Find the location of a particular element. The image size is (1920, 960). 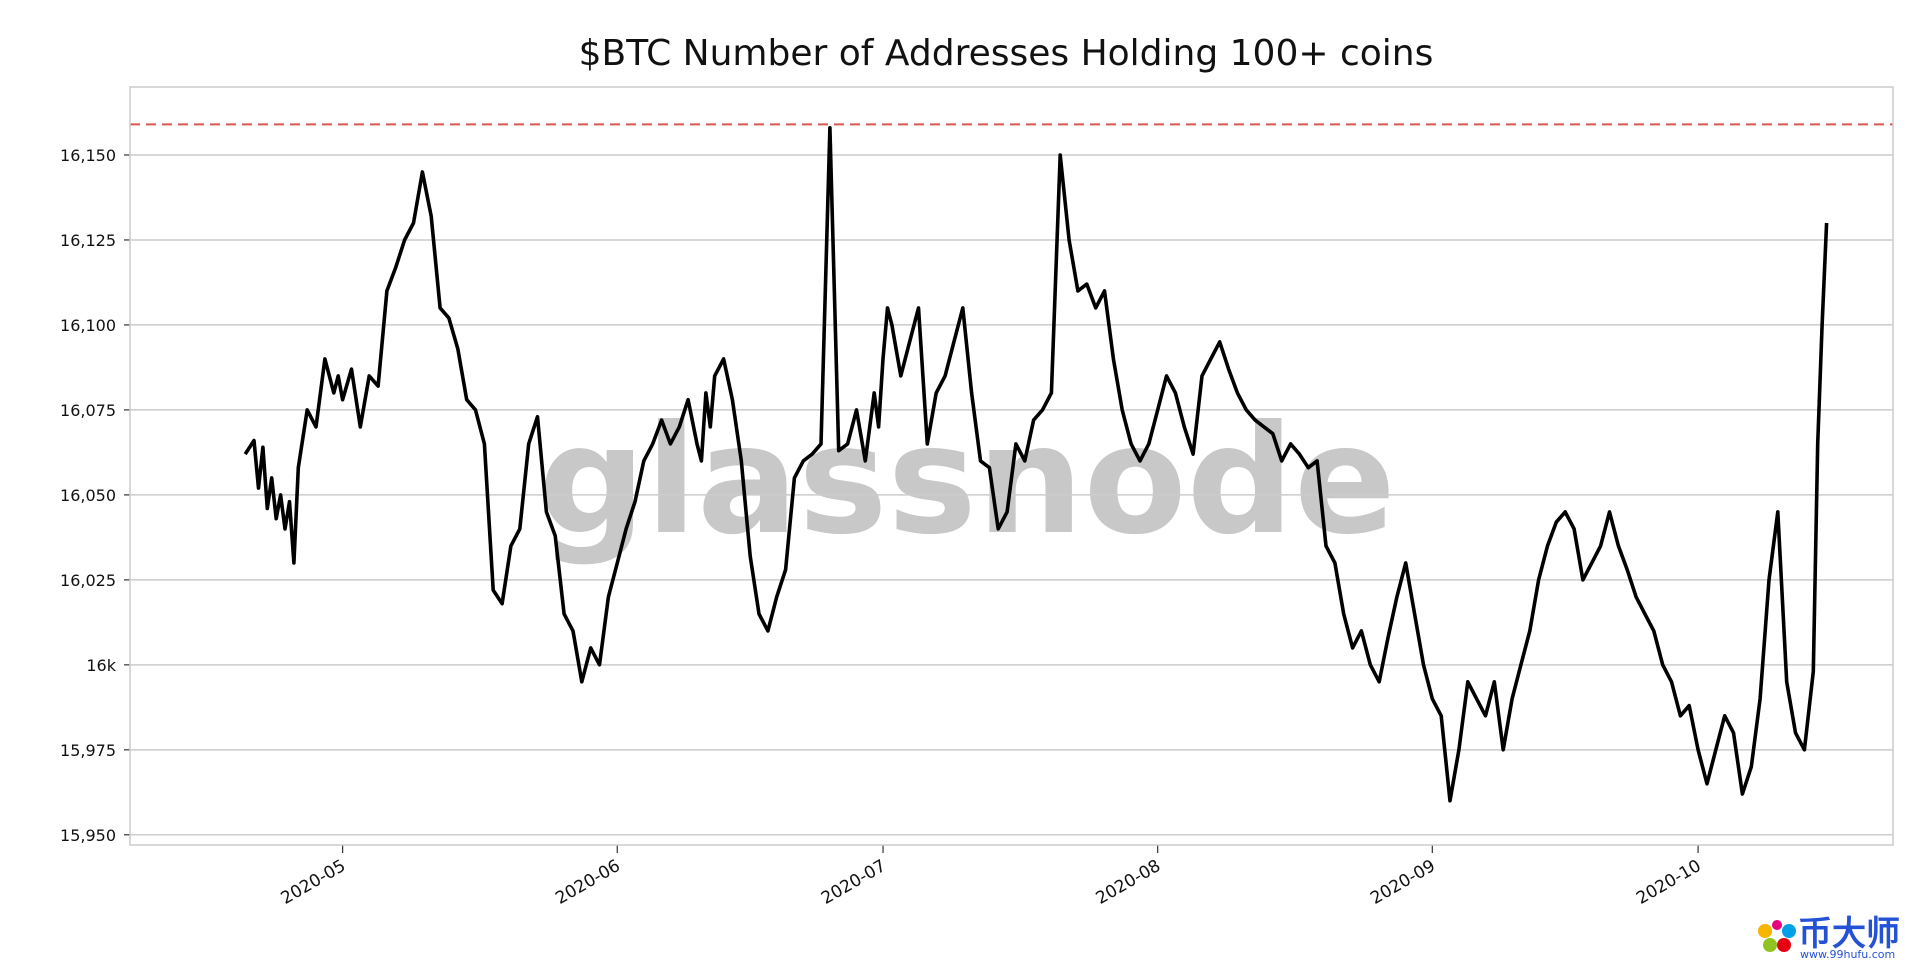

brand-logo-text: 币大师 is located at coordinates (1849, 934).